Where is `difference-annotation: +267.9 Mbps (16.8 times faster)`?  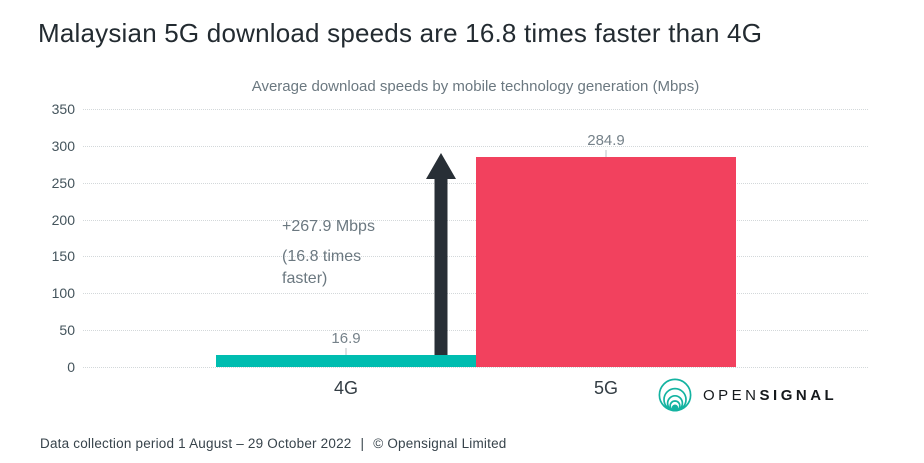
difference-annotation: +267.9 Mbps (16.8 times faster) is located at coordinates (342, 253).